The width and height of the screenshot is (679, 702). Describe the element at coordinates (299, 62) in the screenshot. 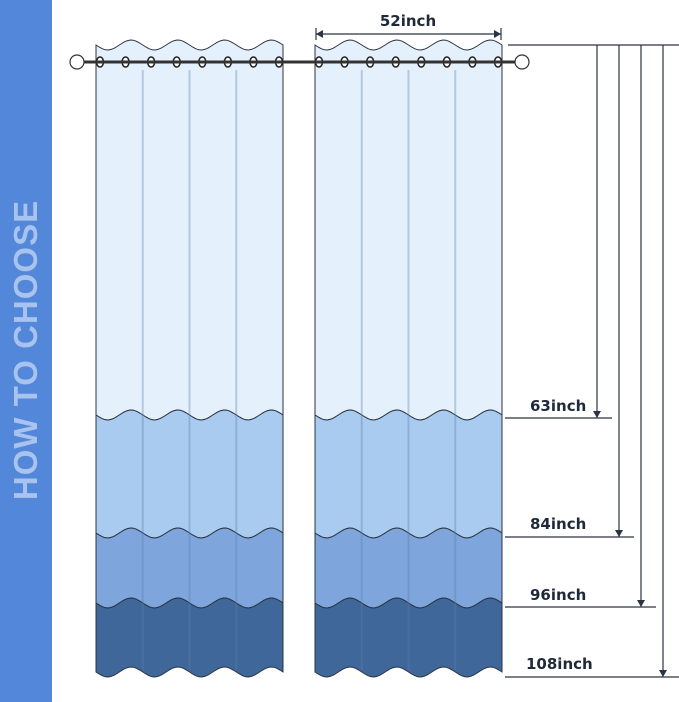

I see `curtain-rod` at that location.